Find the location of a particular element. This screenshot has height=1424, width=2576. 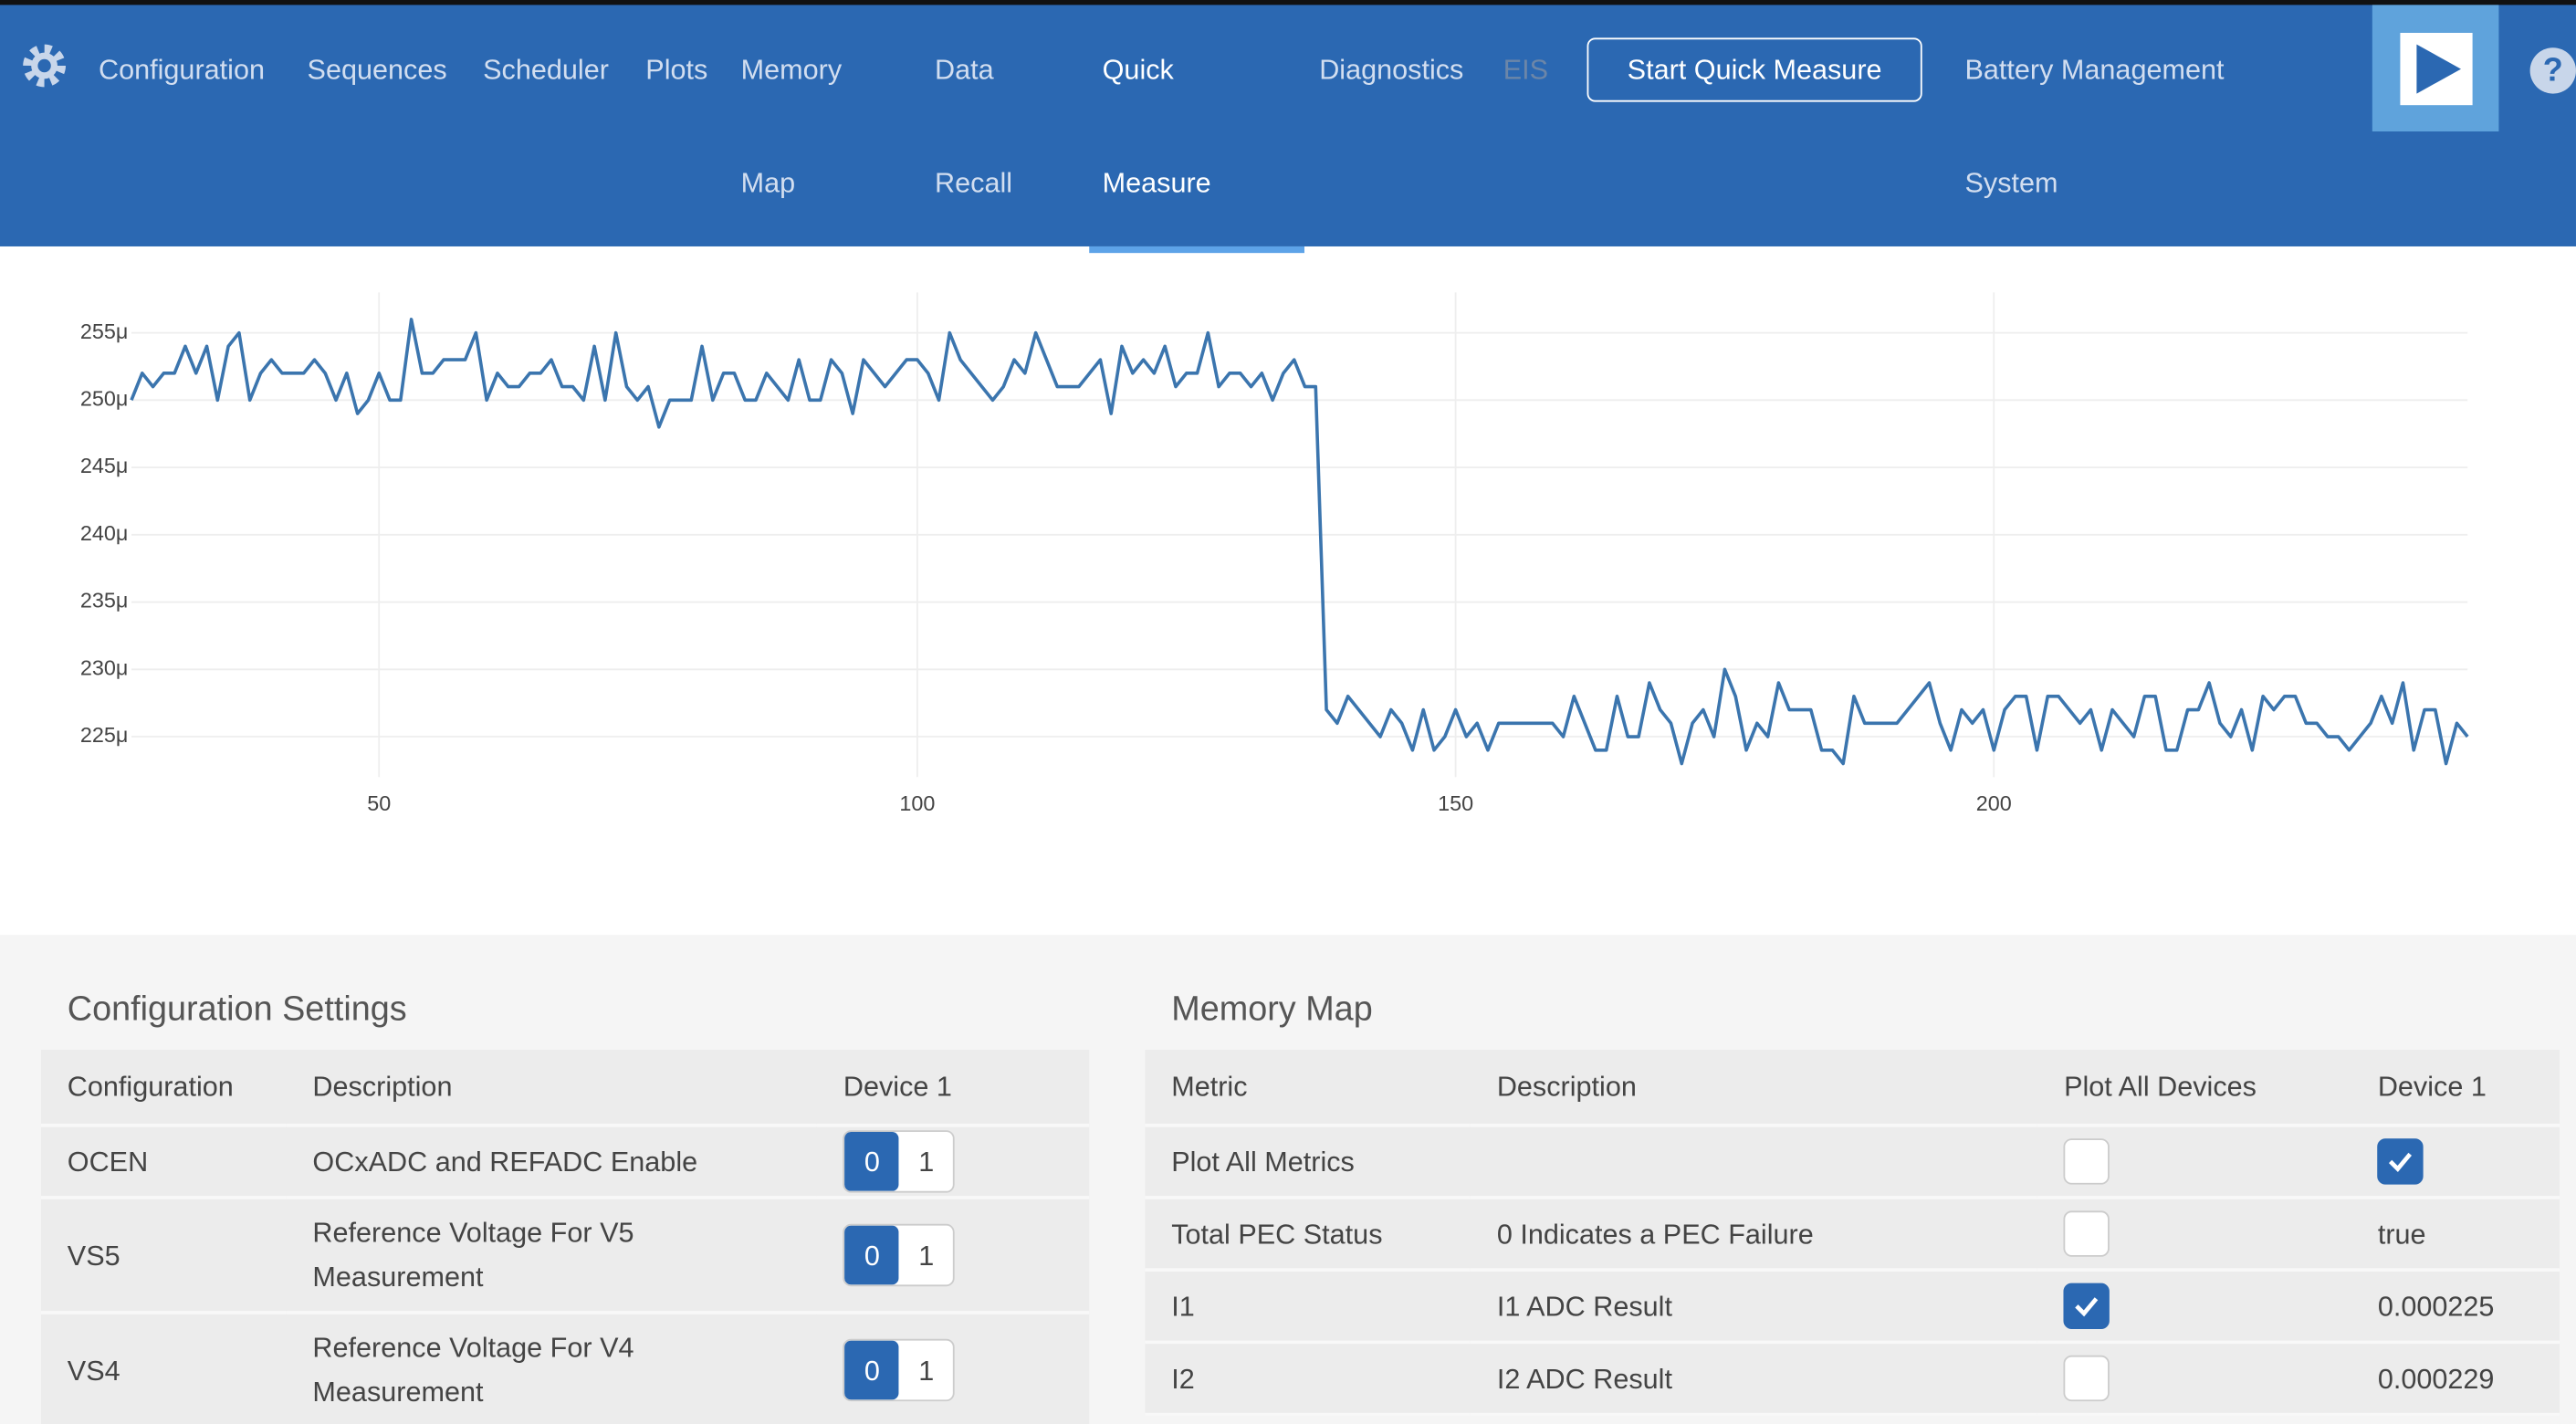

x-tick-label: 100 is located at coordinates (917, 803).